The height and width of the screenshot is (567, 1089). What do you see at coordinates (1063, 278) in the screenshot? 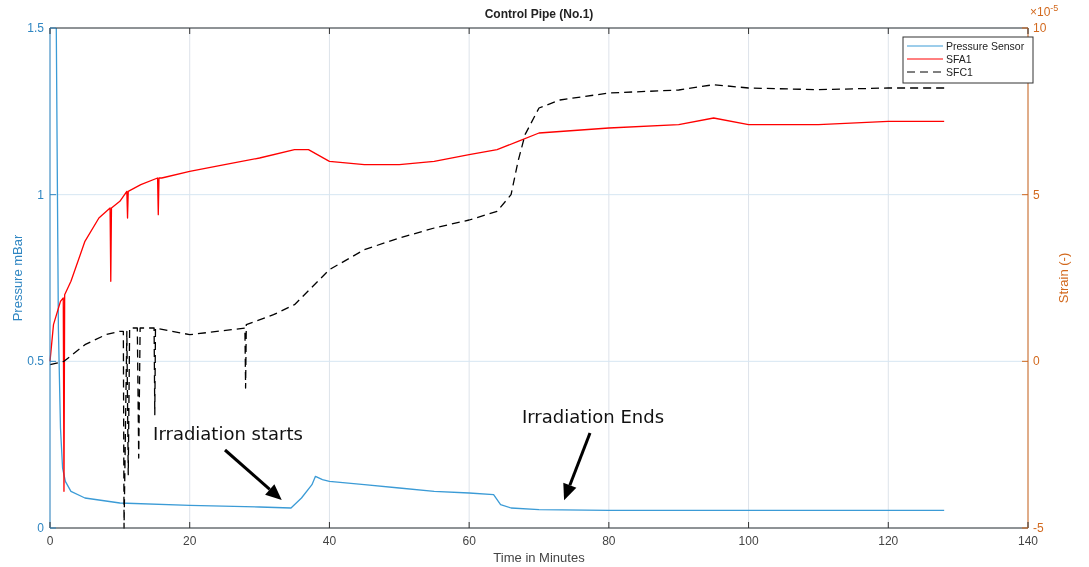
I see `y2-axis-title: Strain (-)` at bounding box center [1063, 278].